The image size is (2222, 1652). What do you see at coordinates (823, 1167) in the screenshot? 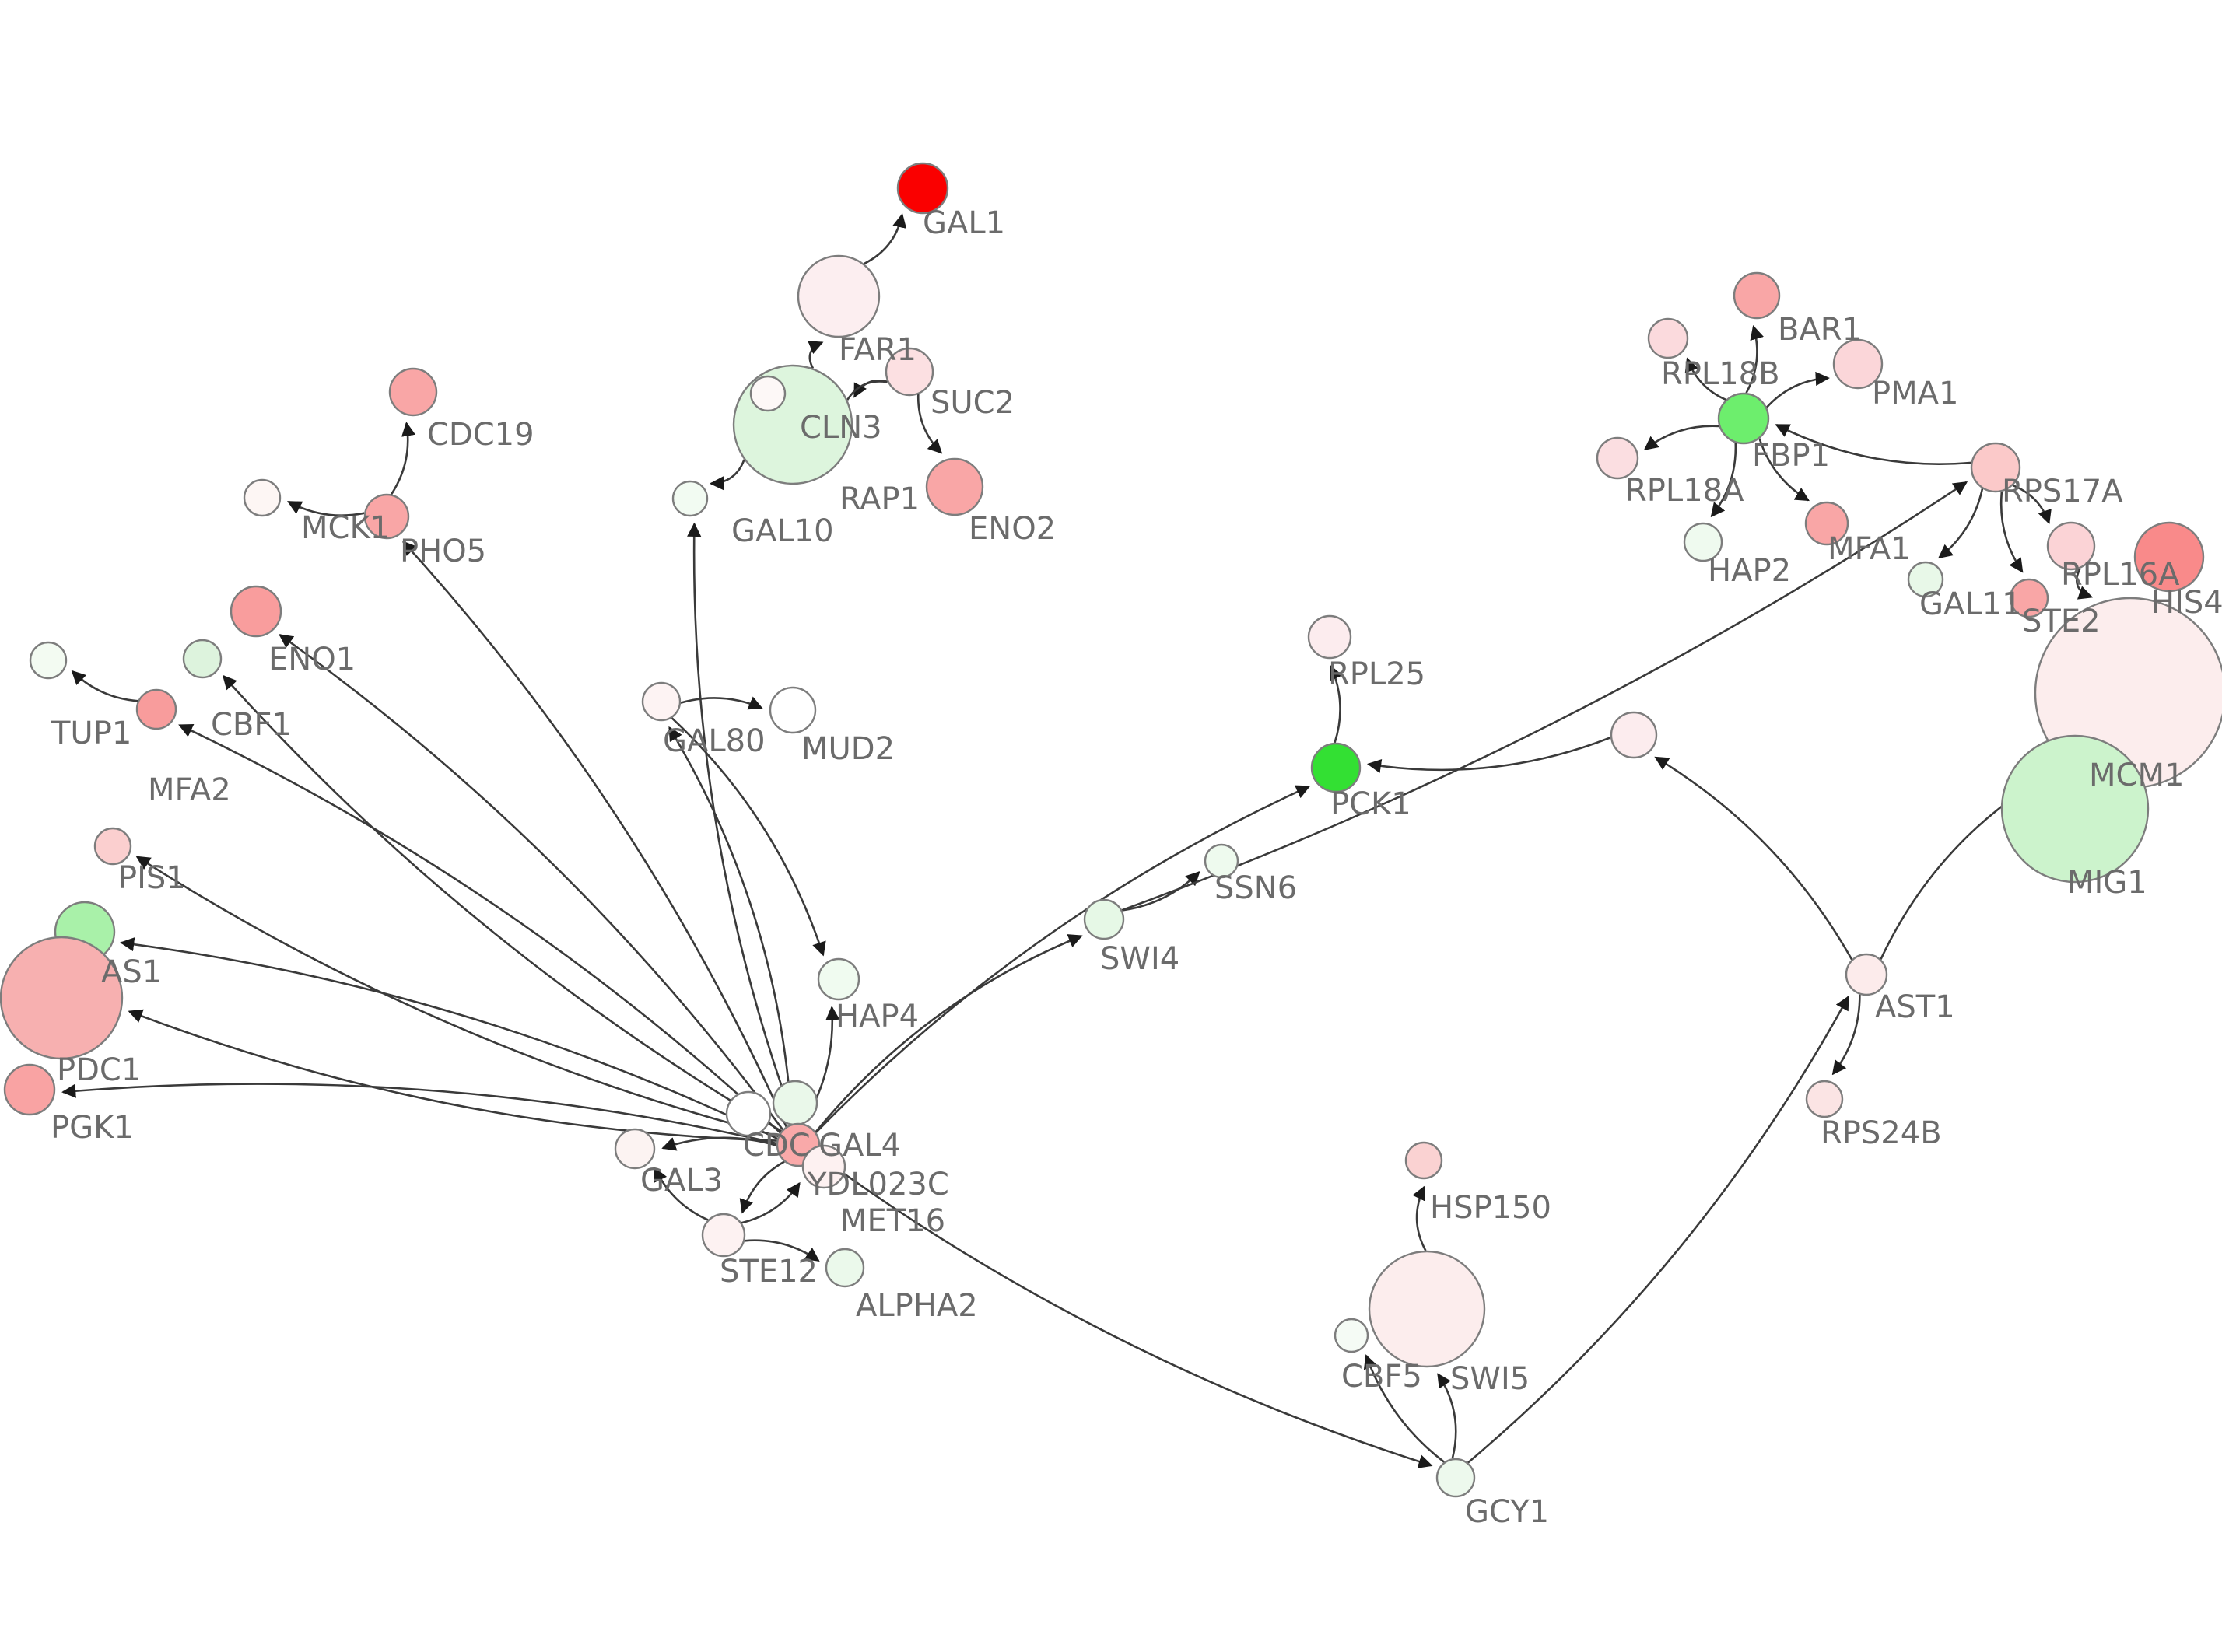
I see `node-ydl023c` at bounding box center [823, 1167].